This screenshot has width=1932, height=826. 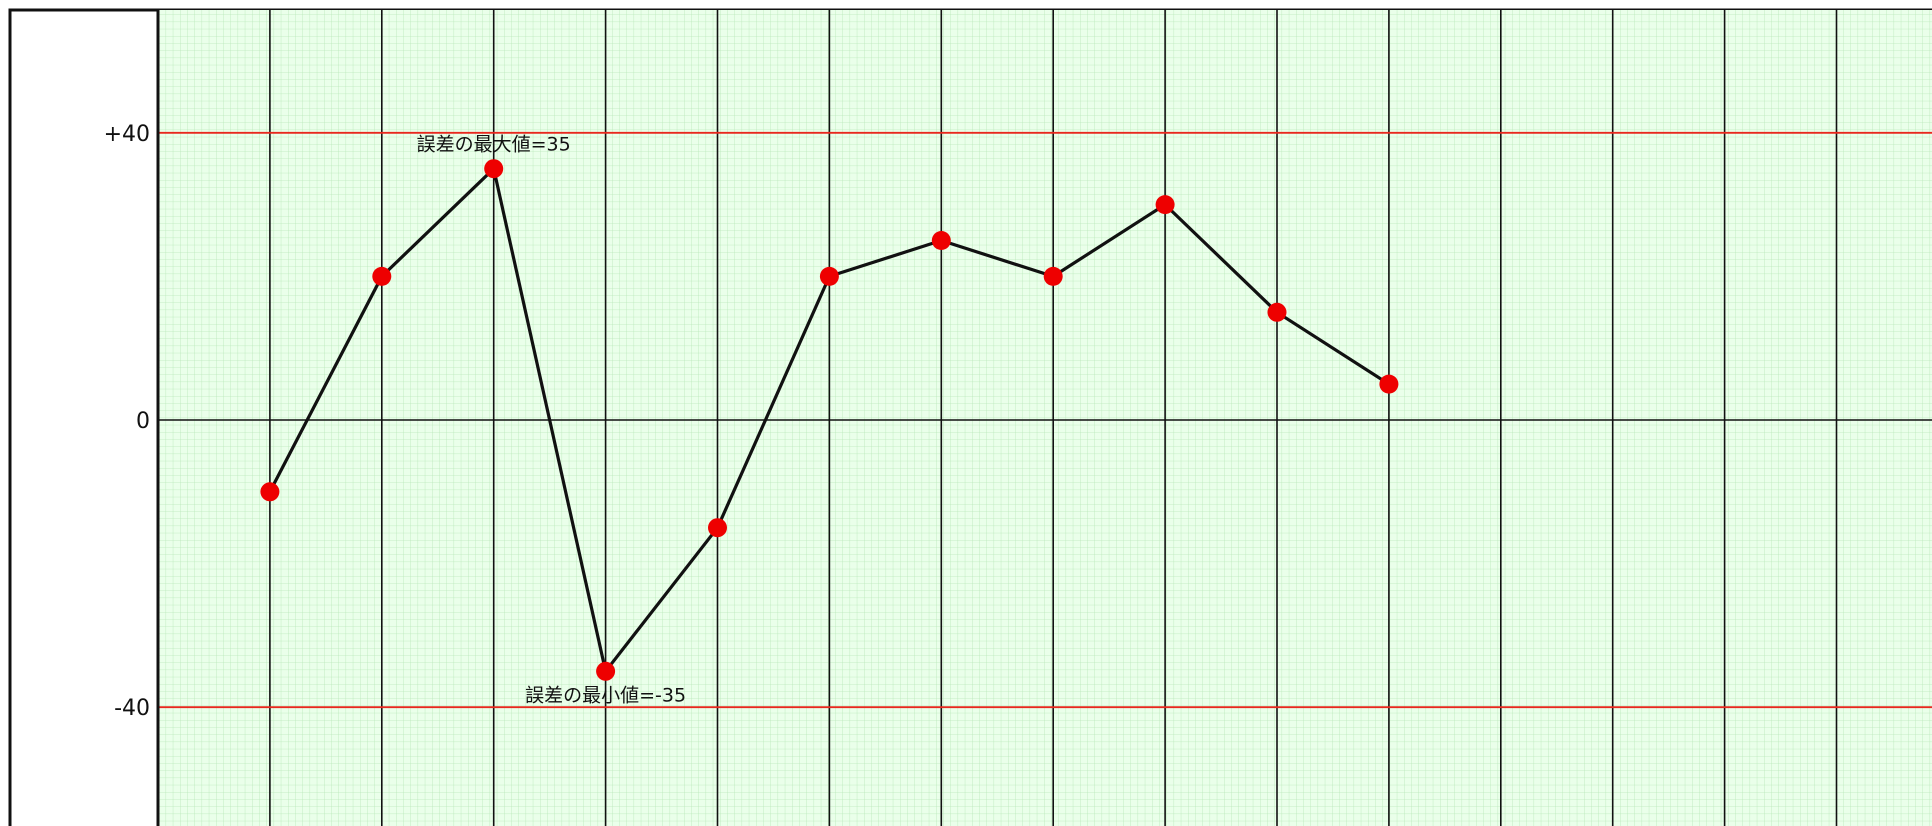 I want to click on annotation-layer: 誤差の最大値=35 誤差の最小値=-35, so click(x=551, y=420).